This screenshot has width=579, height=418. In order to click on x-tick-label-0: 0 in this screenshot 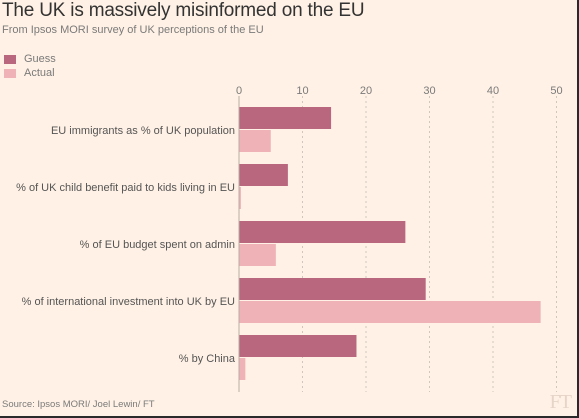, I will do `click(239, 91)`.